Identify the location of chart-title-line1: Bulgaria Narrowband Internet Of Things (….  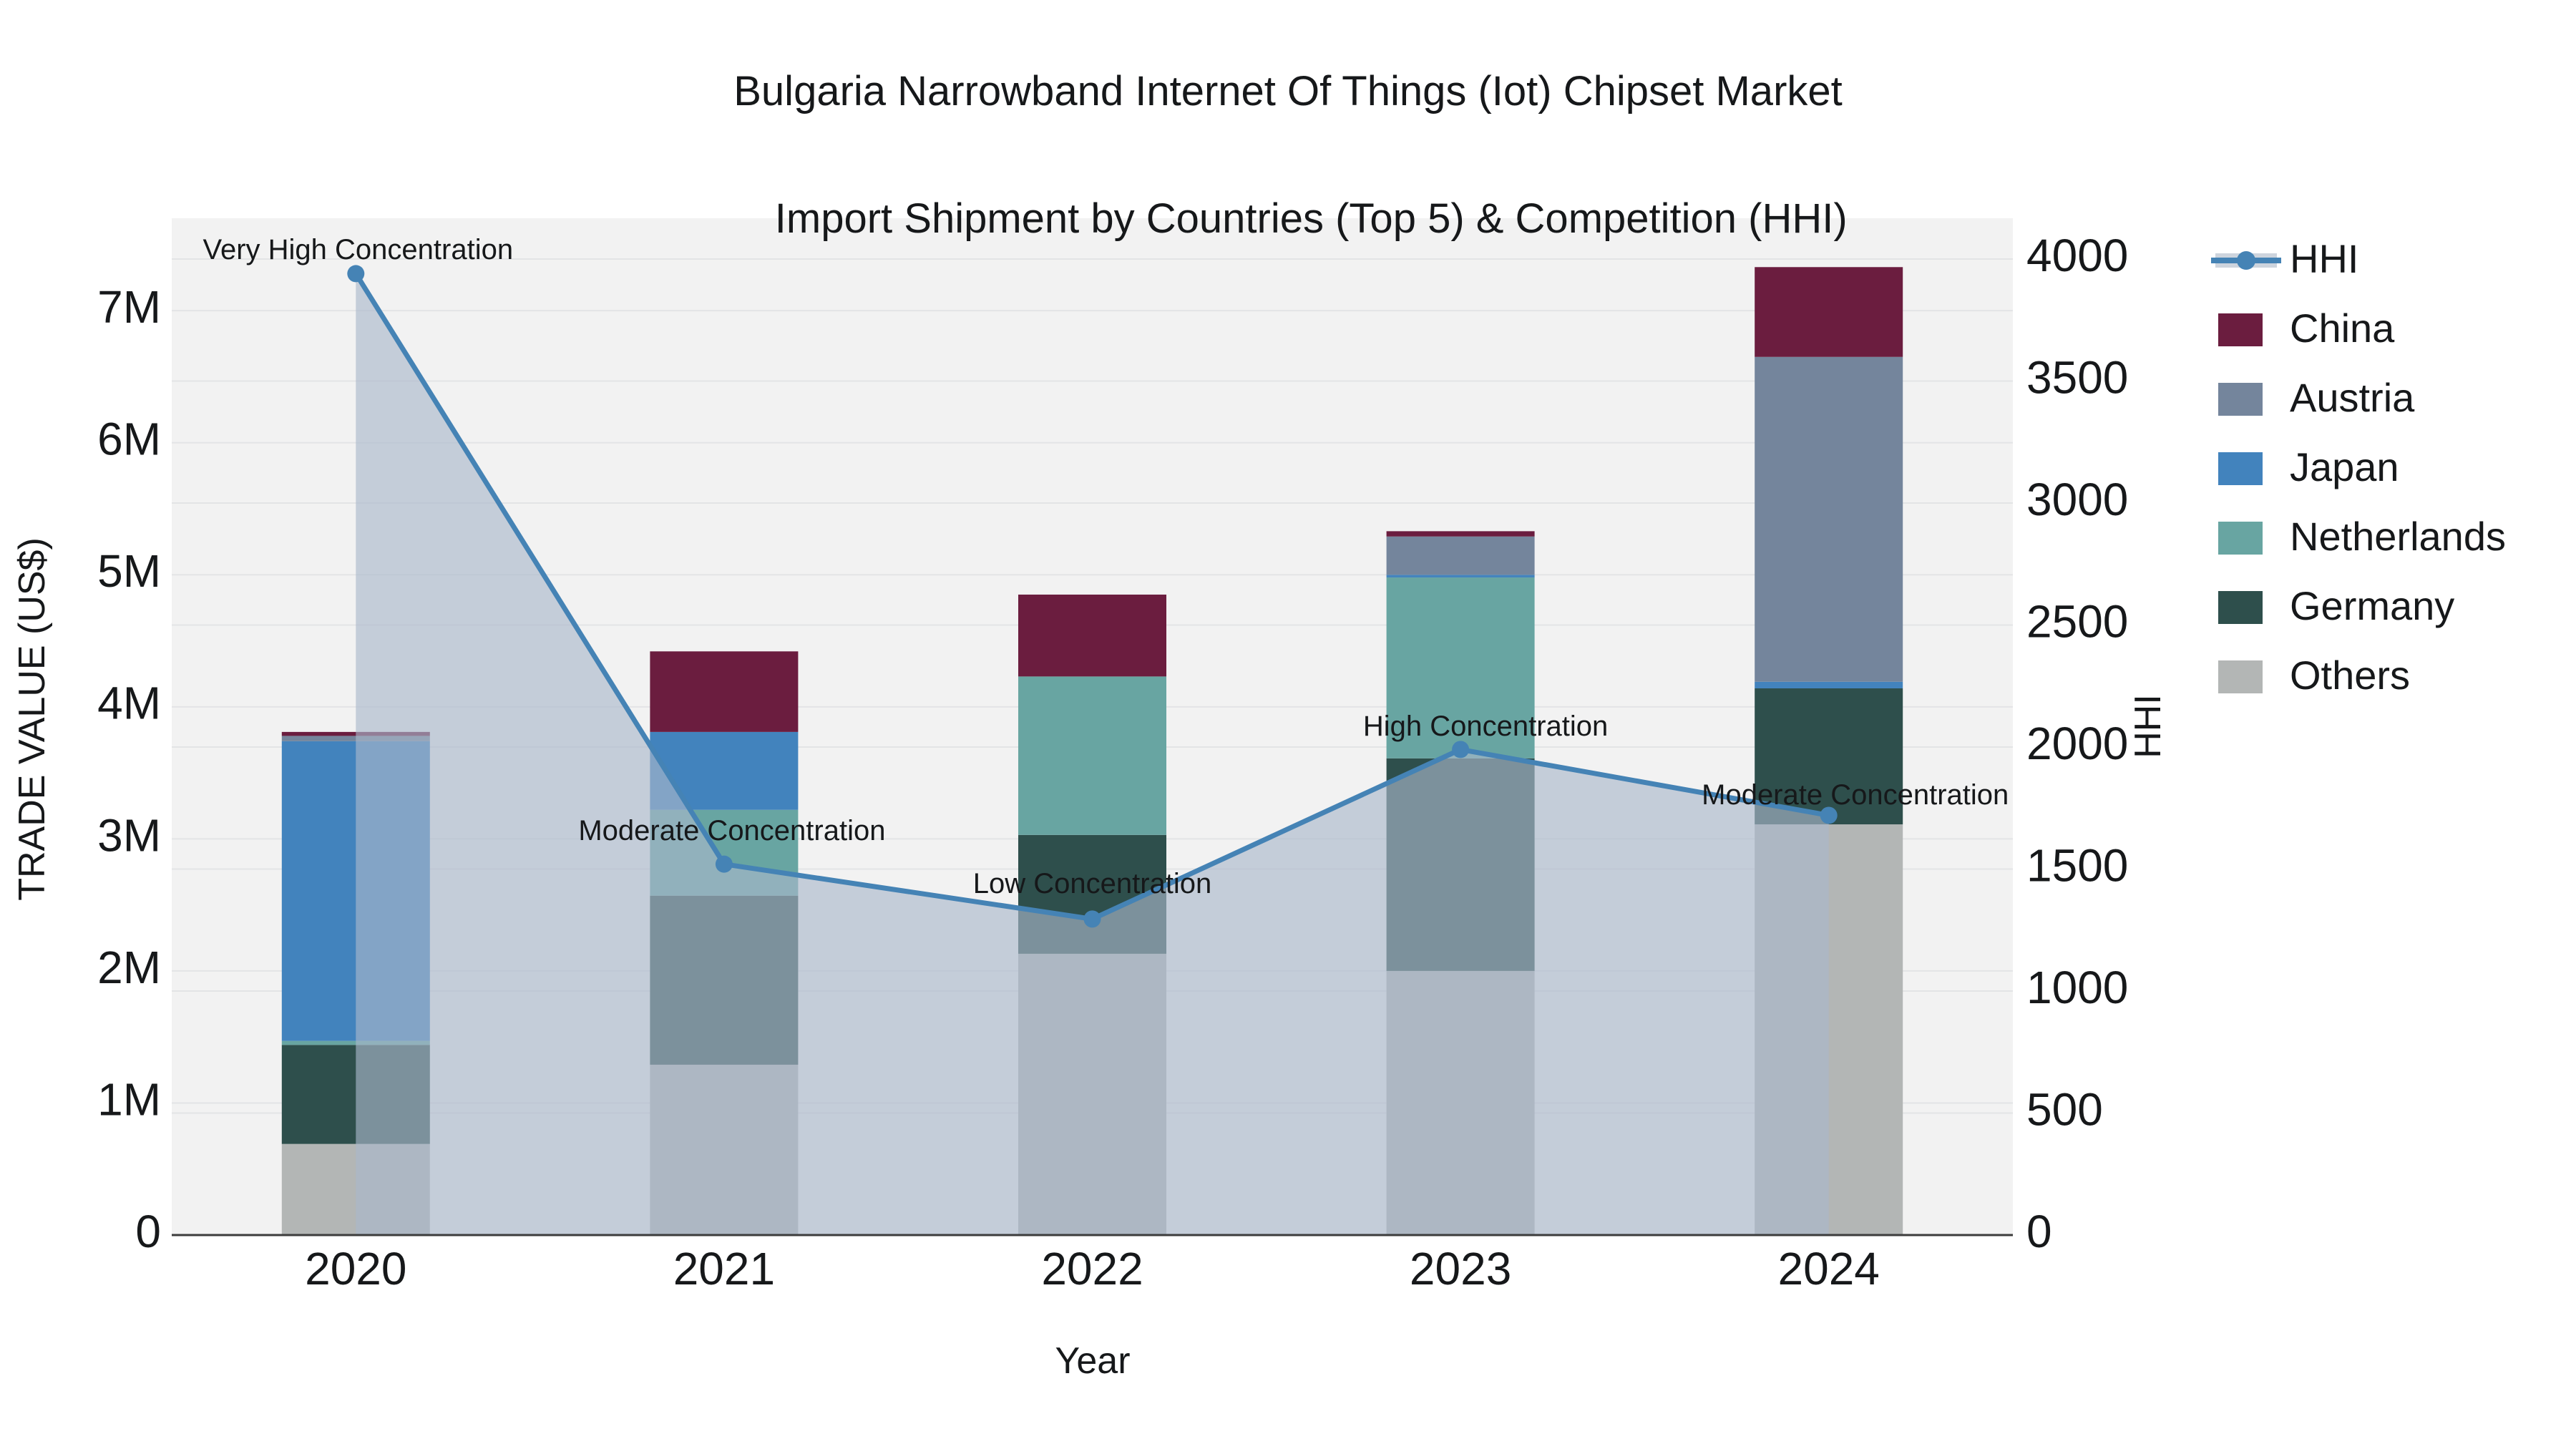
(1288, 91).